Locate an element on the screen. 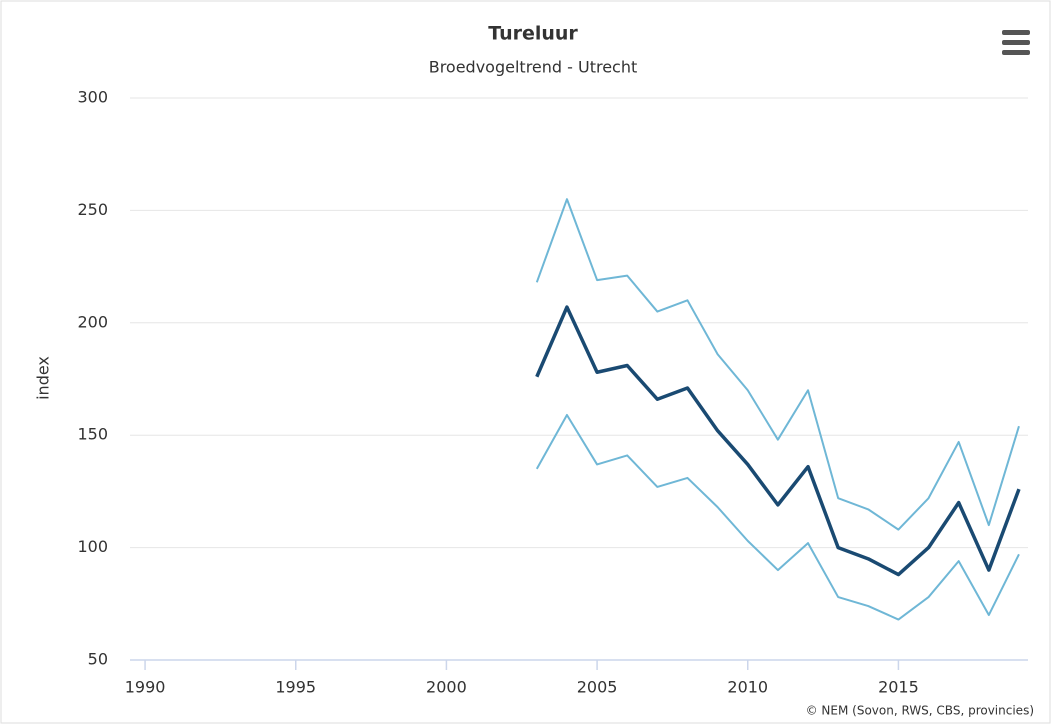  y-tick-label: 250 is located at coordinates (92, 209).